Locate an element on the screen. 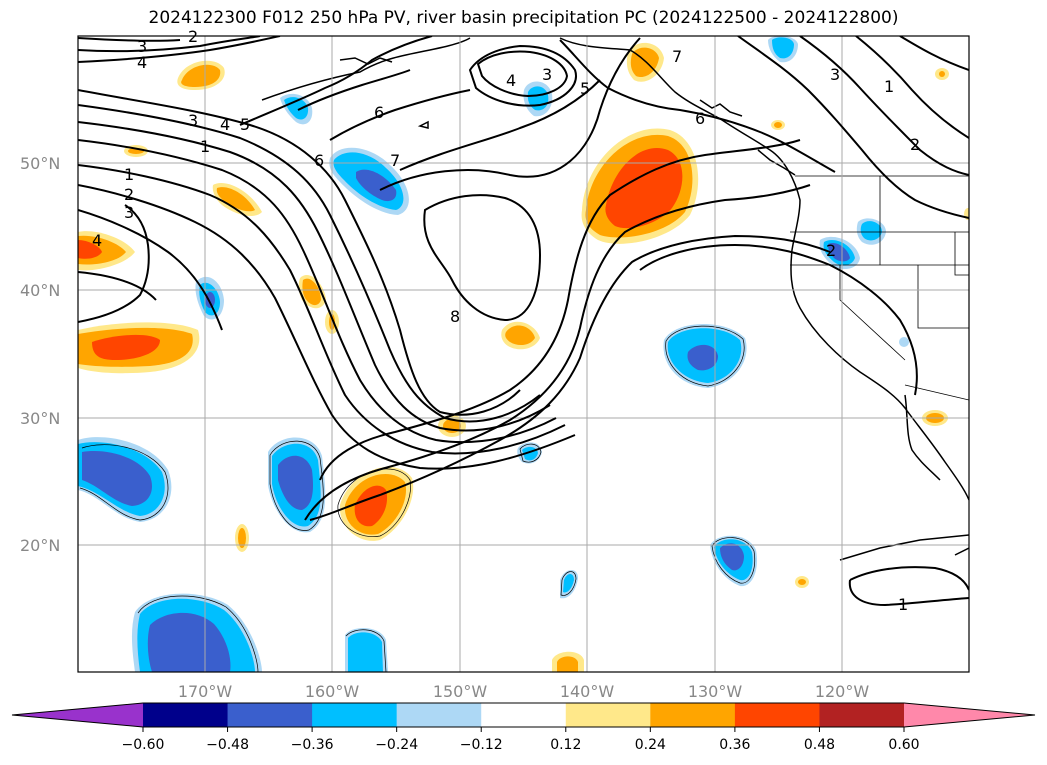 Image resolution: width=1047 pixels, height=765 pixels. lat-label: 20°N is located at coordinates (40, 545).